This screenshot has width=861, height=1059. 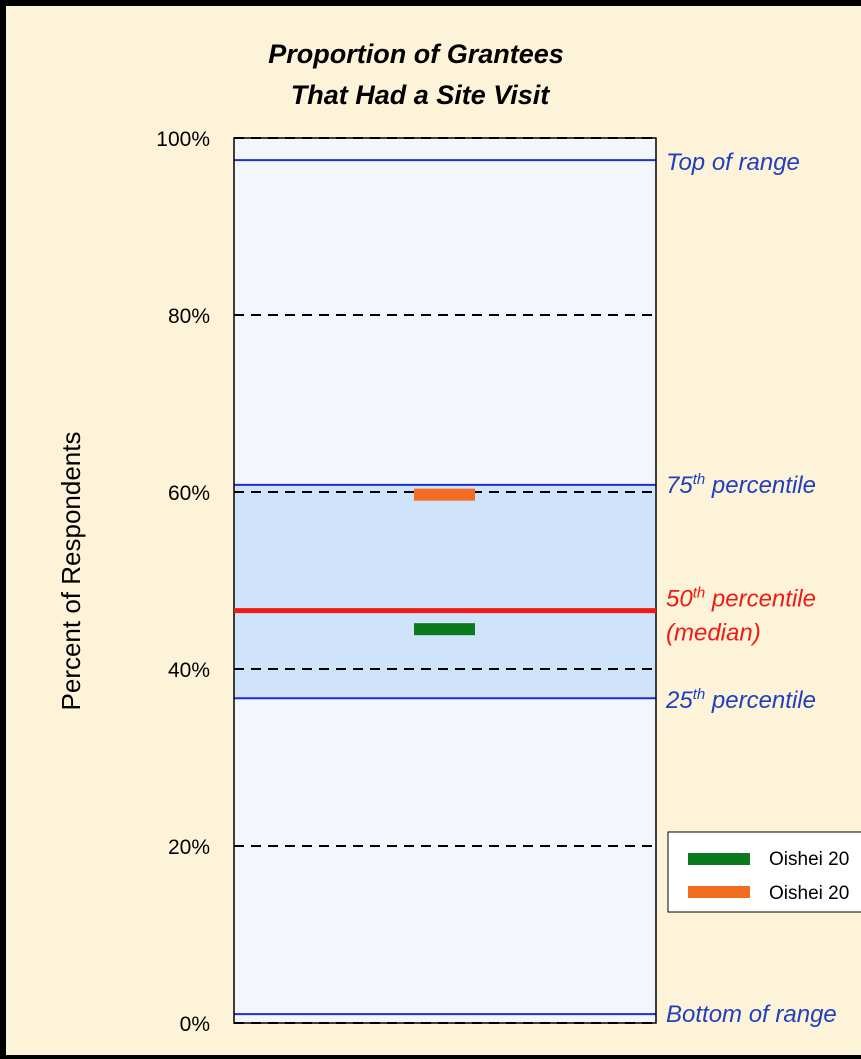 I want to click on annotation-median-word: (median), so click(x=713, y=633).